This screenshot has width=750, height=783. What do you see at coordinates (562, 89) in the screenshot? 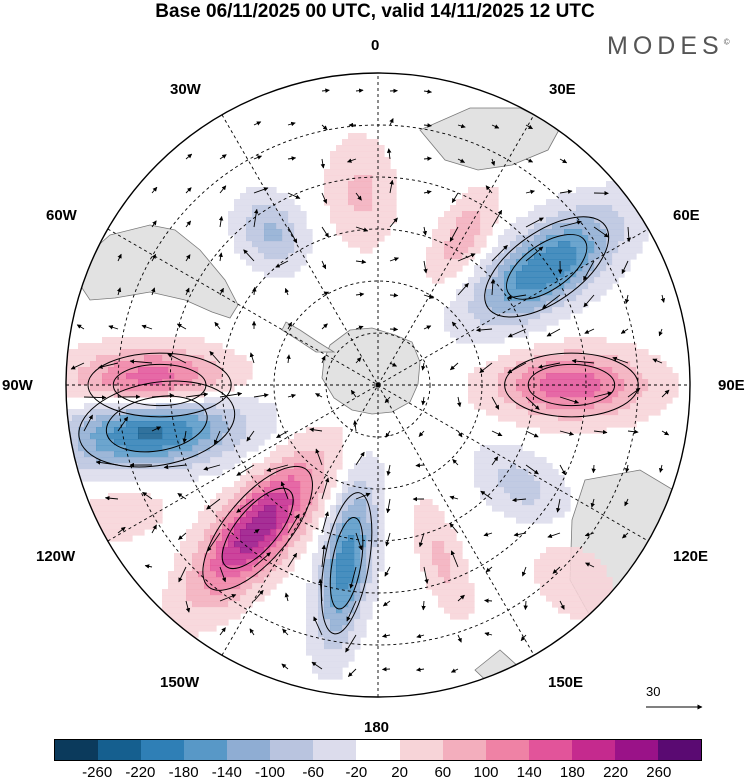
I see `lon-label-30e: 30E` at bounding box center [562, 89].